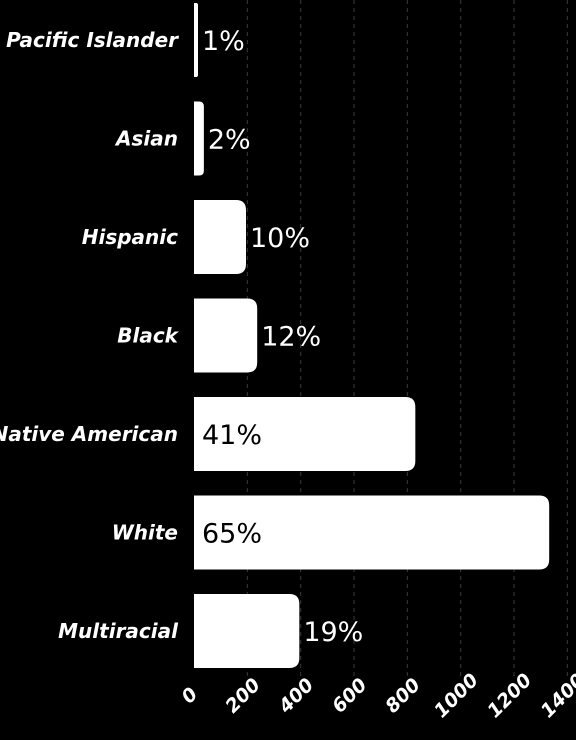 Image resolution: width=576 pixels, height=740 pixels. I want to click on data-label-white: 65%, so click(232, 534).